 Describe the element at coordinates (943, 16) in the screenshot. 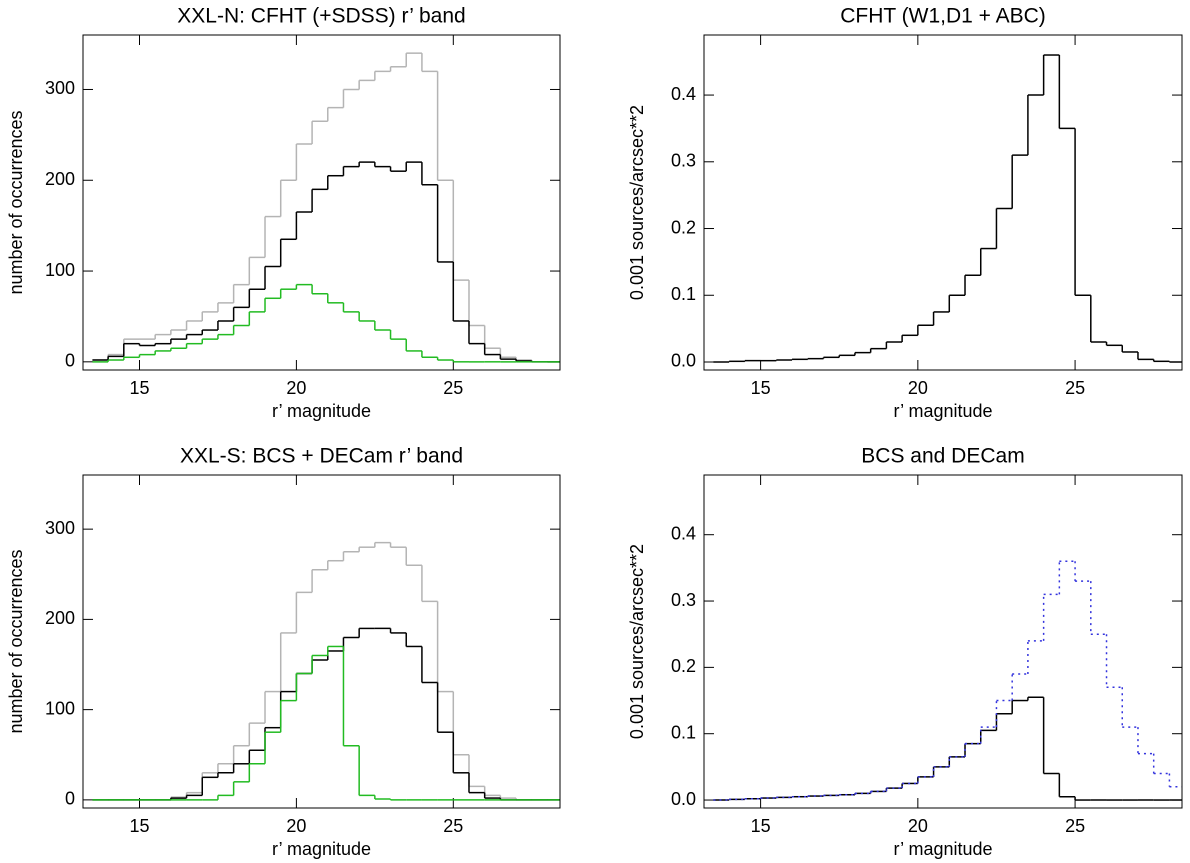

I see `chart-title: CFHT (W1,D1 + ABC)` at that location.